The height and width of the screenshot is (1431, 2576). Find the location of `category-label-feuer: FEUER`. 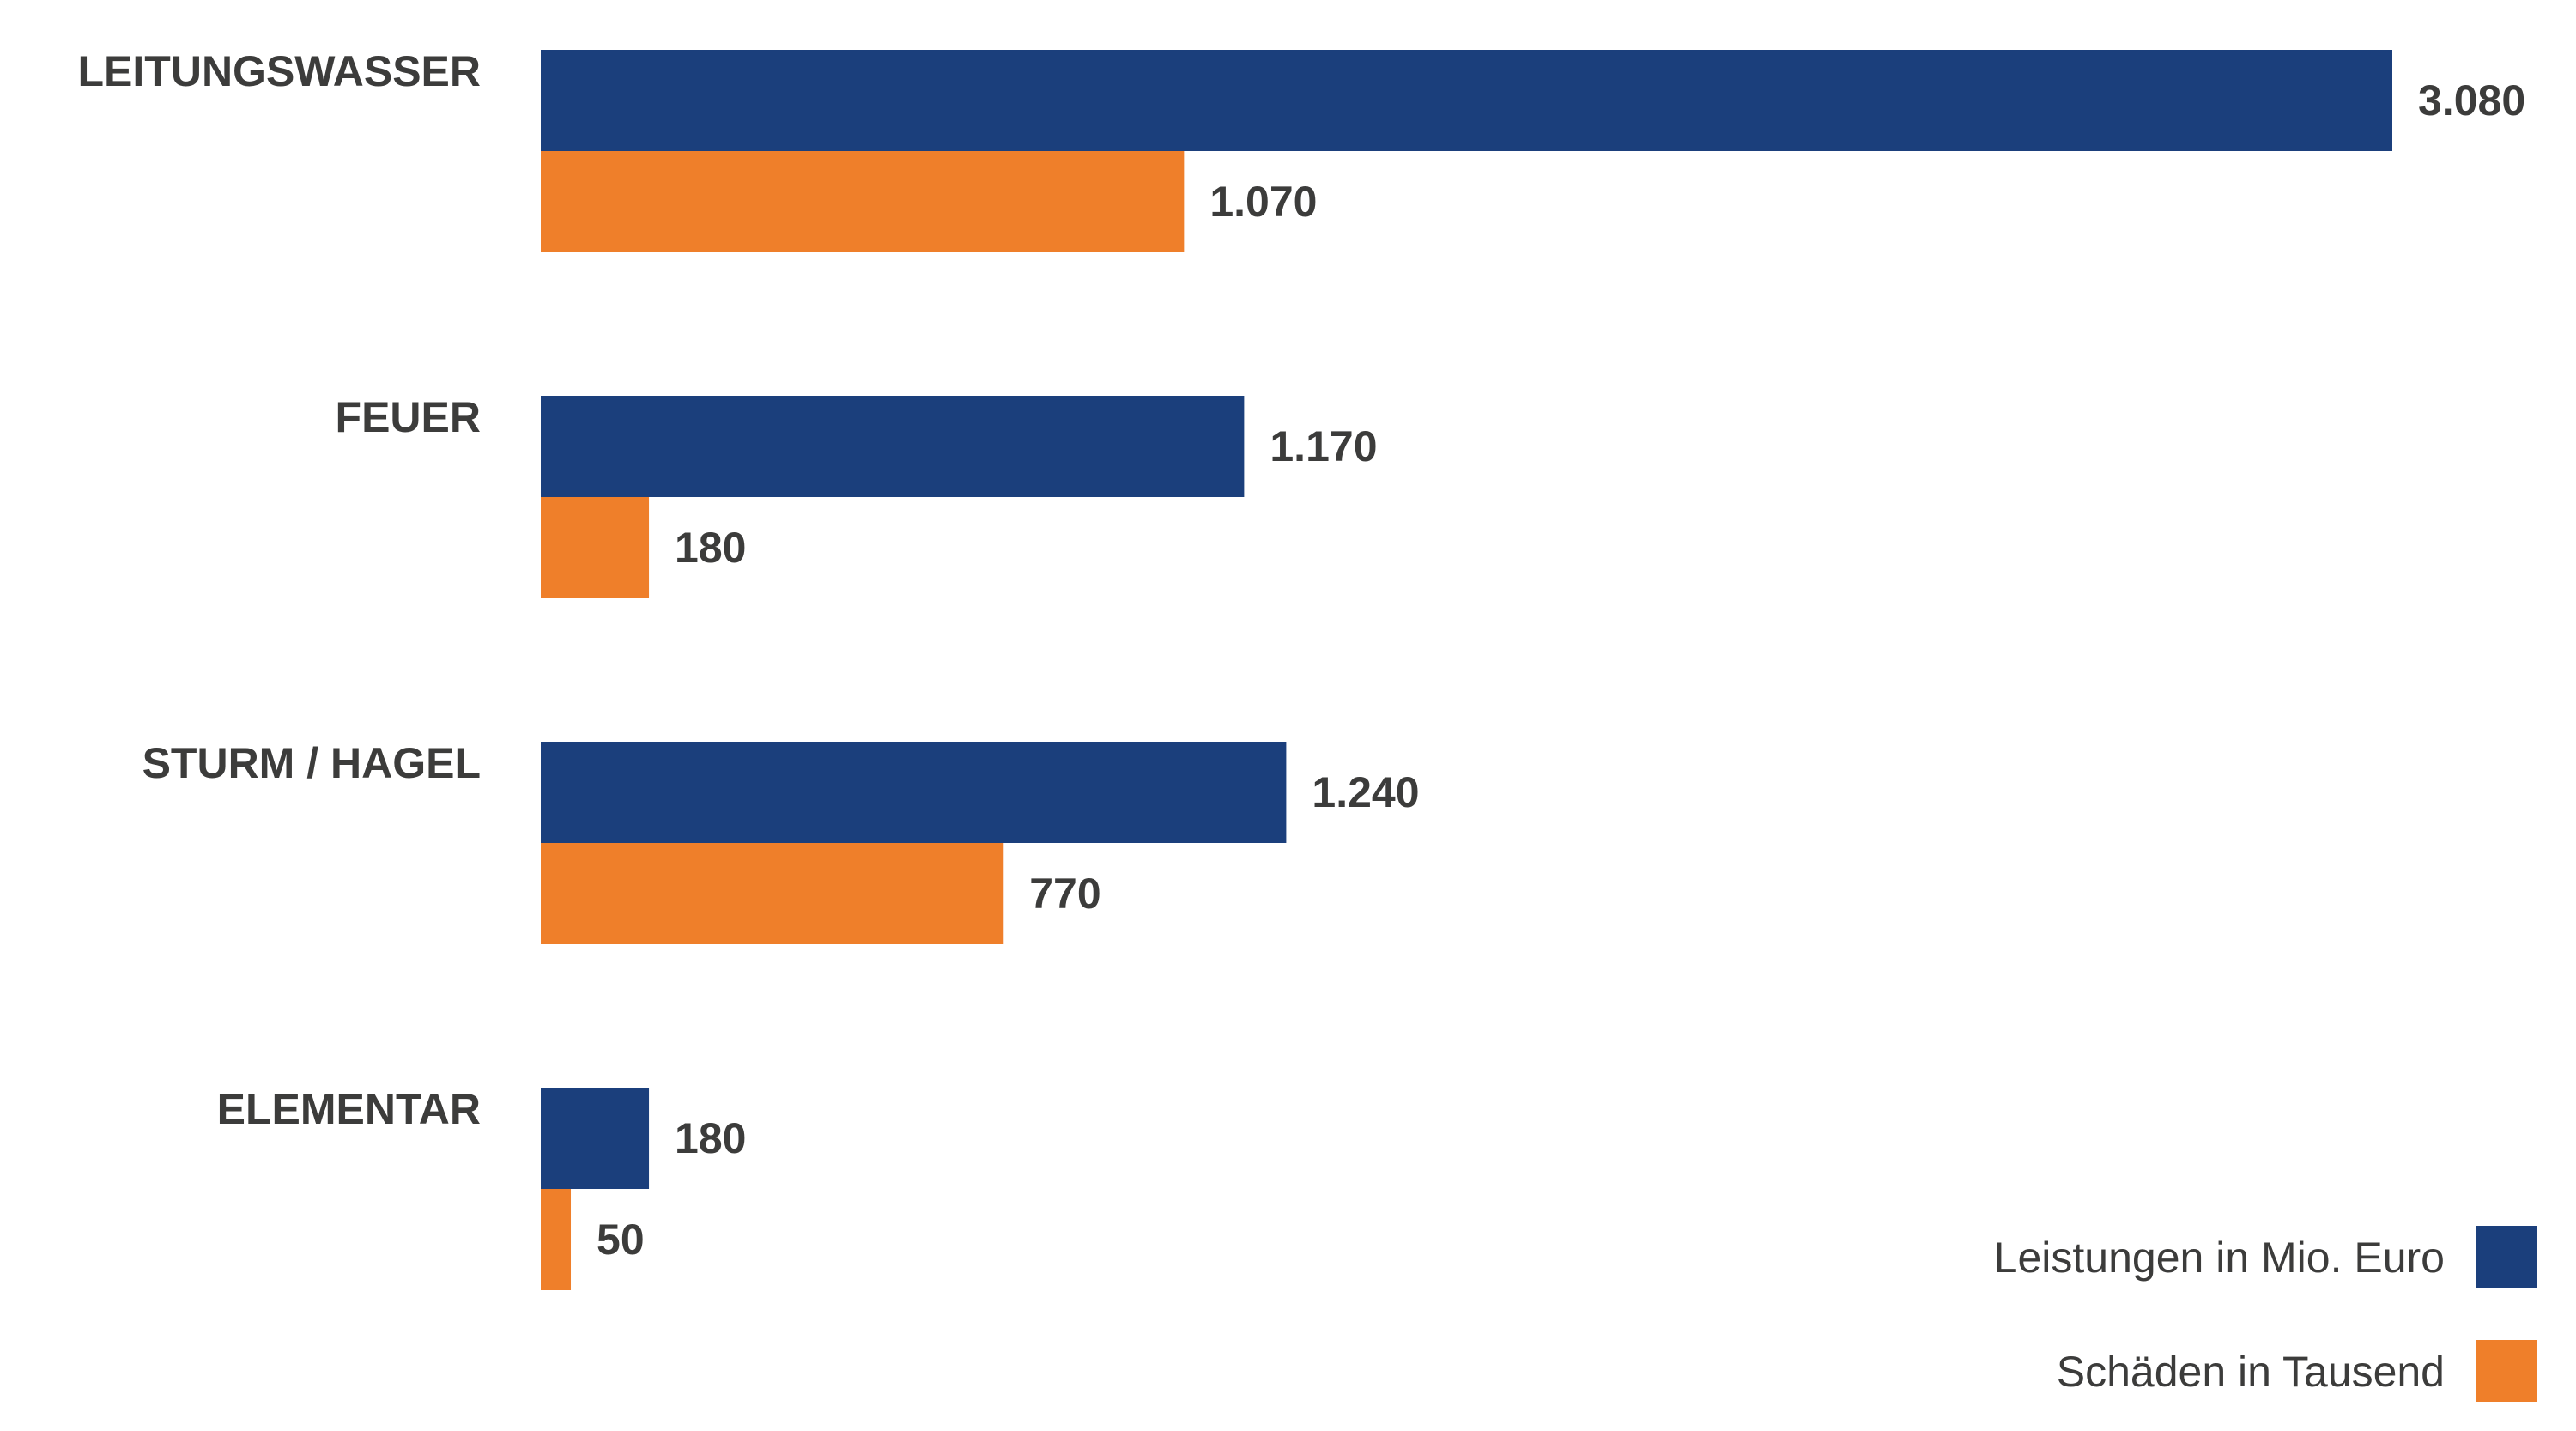

category-label-feuer: FEUER is located at coordinates (408, 417).